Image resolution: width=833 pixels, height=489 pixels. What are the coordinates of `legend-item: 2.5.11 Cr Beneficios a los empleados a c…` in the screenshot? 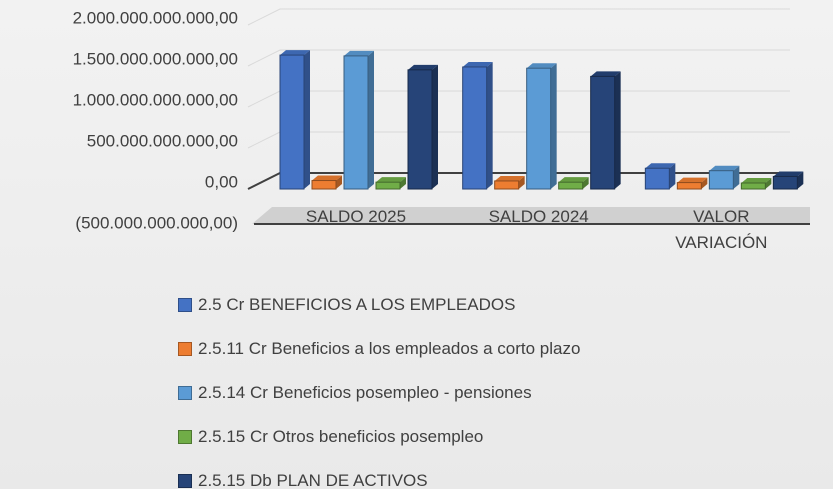 It's located at (379, 349).